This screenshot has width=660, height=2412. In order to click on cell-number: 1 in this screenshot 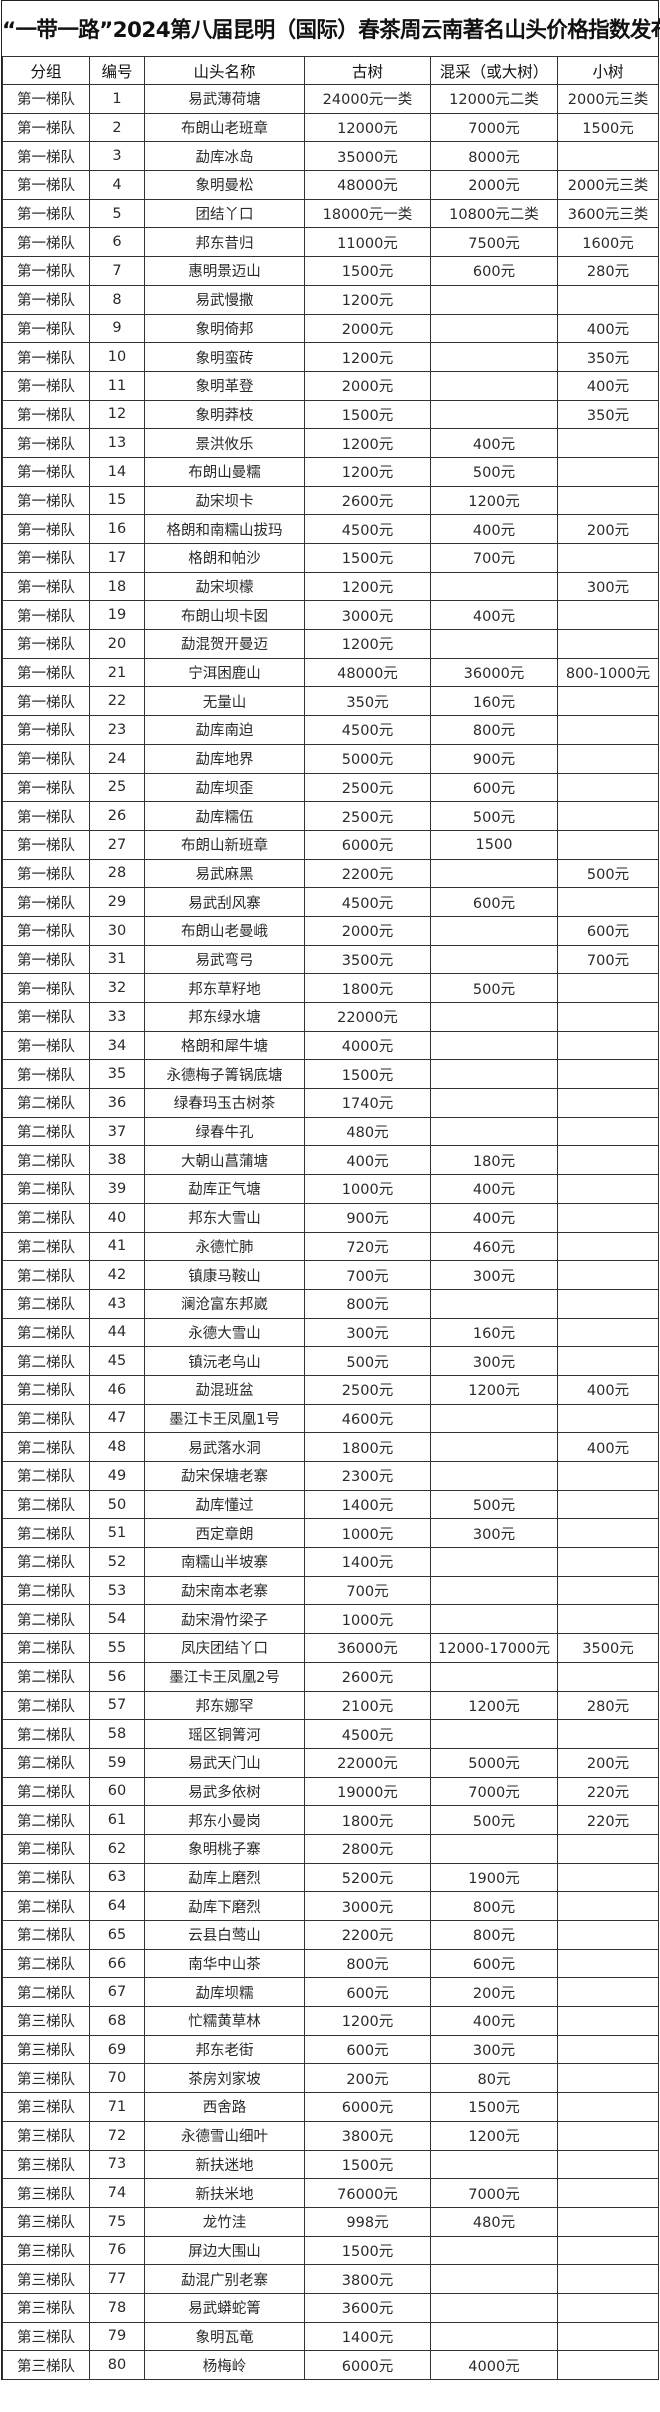, I will do `click(117, 99)`.